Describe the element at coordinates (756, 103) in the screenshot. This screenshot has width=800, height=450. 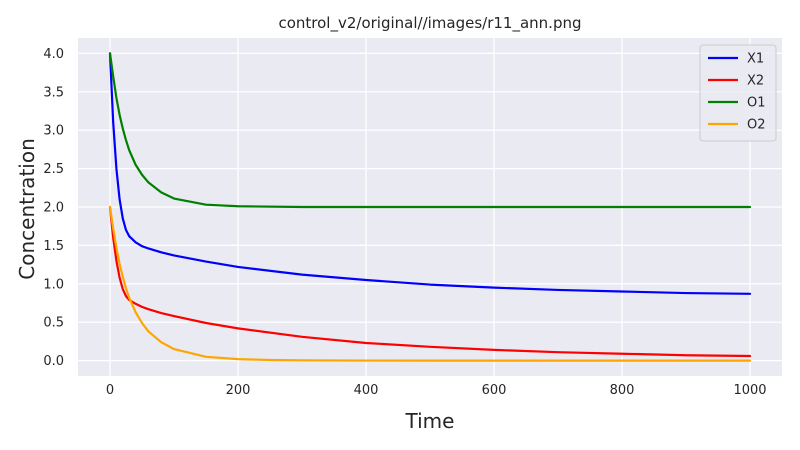
I see `legend-label-o1: O1` at that location.